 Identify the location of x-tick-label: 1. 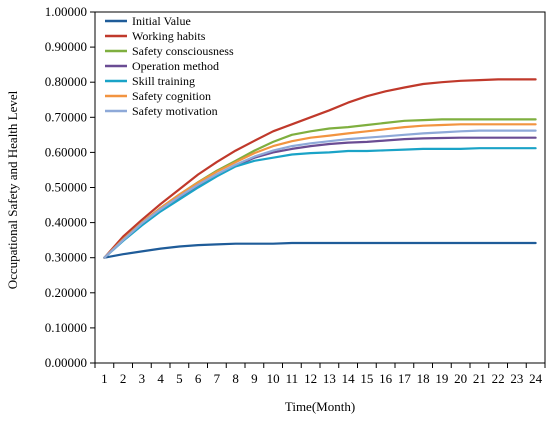
(104, 378).